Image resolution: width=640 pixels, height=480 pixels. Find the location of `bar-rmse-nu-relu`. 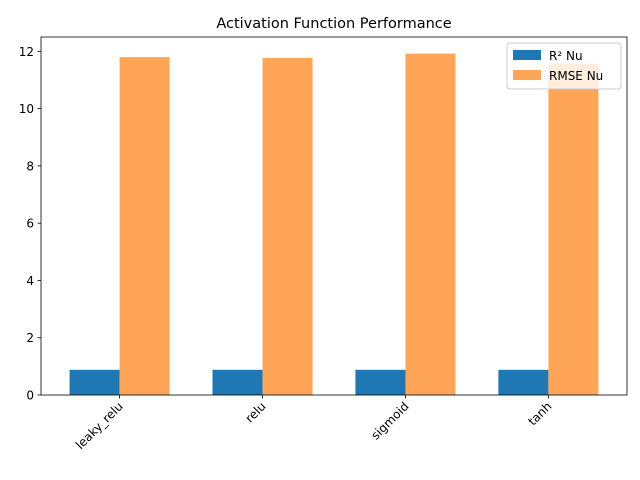

bar-rmse-nu-relu is located at coordinates (287, 226).